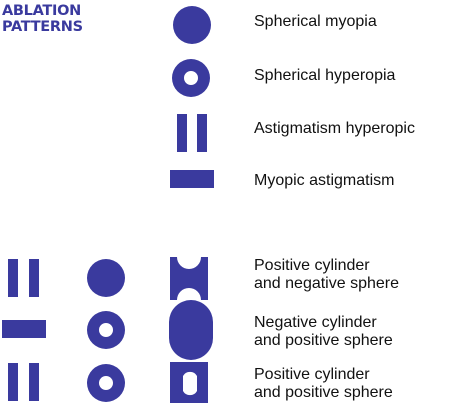 The width and height of the screenshot is (450, 408). Describe the element at coordinates (106, 278) in the screenshot. I see `row1-filled-circle-shape` at that location.